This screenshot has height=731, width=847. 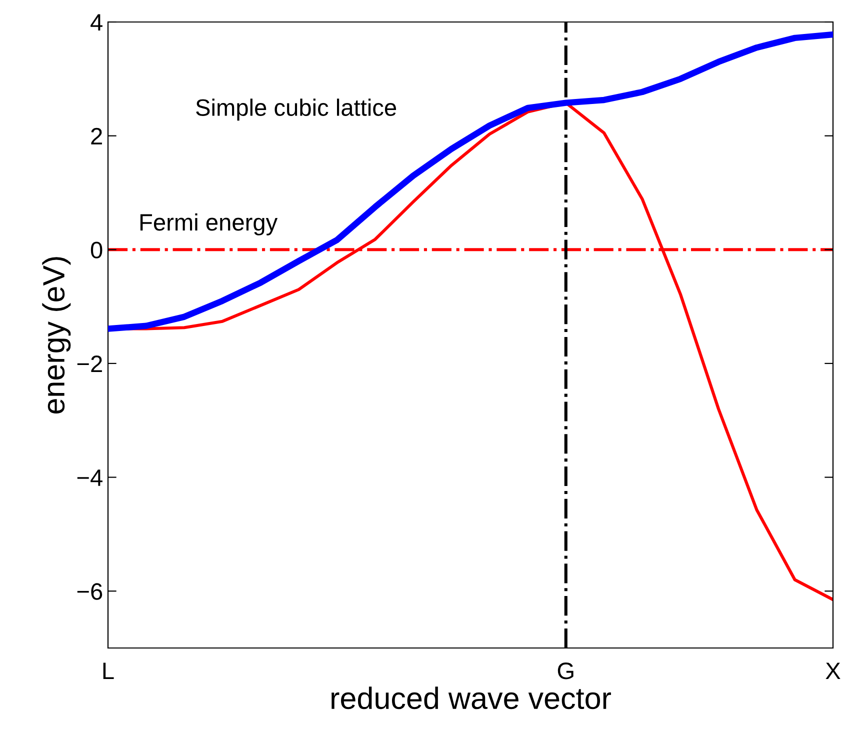 I want to click on y-tick-label: 2, so click(x=96, y=136).